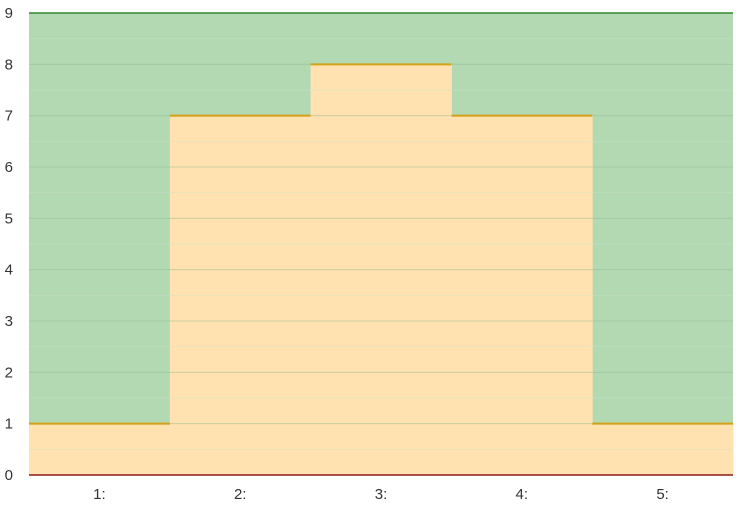 This screenshot has width=740, height=516. I want to click on y-tick-label: 4, so click(9, 270).